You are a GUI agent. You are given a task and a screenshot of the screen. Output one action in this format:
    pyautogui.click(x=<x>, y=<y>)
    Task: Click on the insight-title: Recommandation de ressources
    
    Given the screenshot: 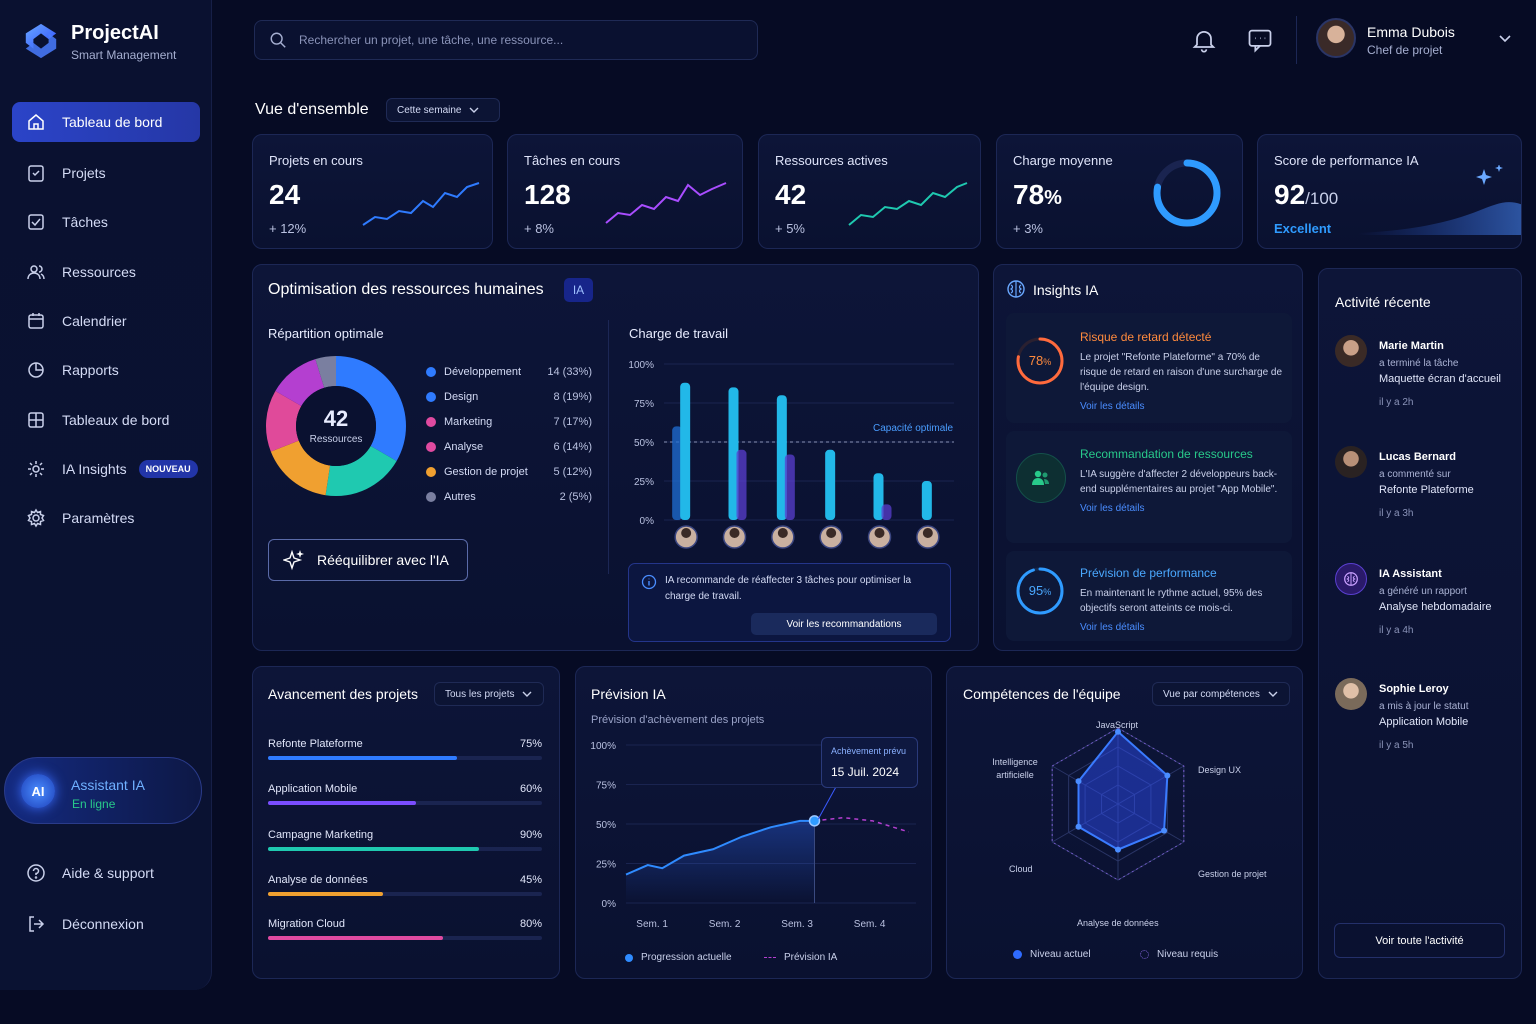 What is the action you would take?
    pyautogui.click(x=1166, y=454)
    